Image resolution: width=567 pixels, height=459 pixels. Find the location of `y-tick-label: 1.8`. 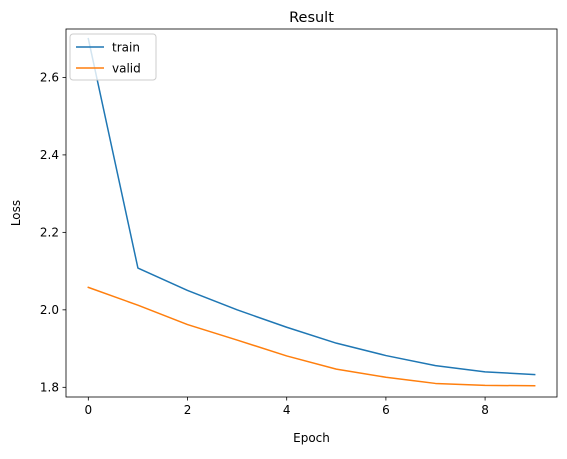

y-tick-label: 1.8 is located at coordinates (49, 388).